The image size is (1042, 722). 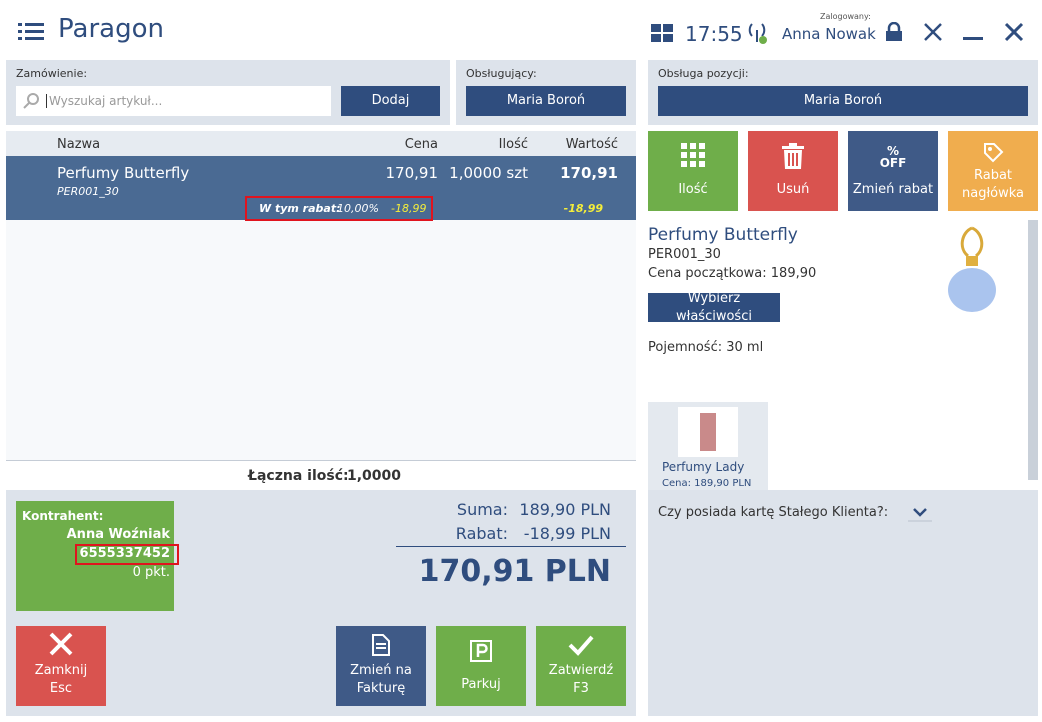 I want to click on customer-label: Kontrahent:, so click(x=63, y=516).